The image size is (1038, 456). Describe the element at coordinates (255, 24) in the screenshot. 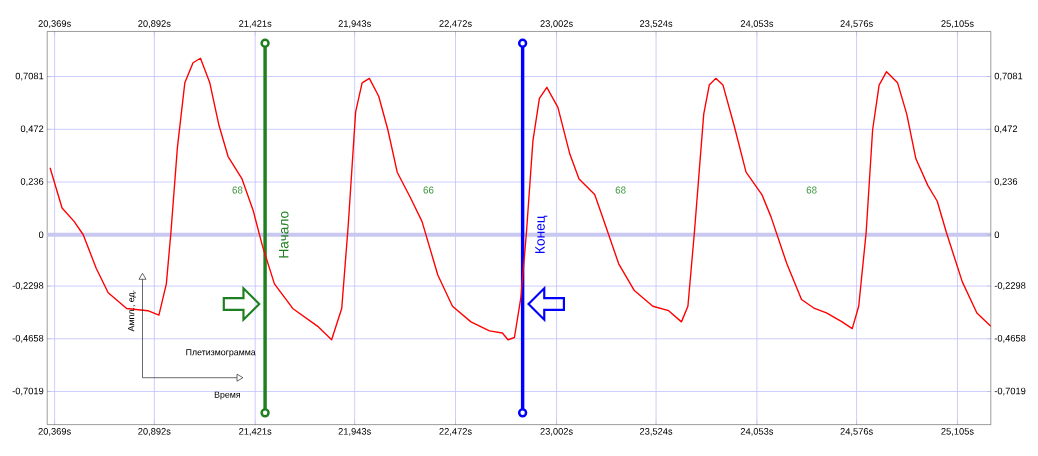

I see `x-tick-label: 21,421s` at that location.